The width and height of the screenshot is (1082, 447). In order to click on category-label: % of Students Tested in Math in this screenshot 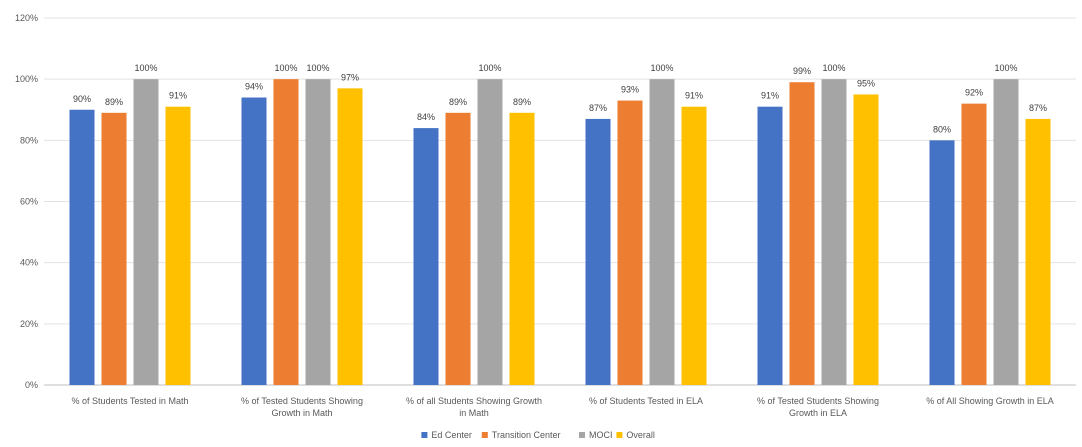, I will do `click(130, 401)`.